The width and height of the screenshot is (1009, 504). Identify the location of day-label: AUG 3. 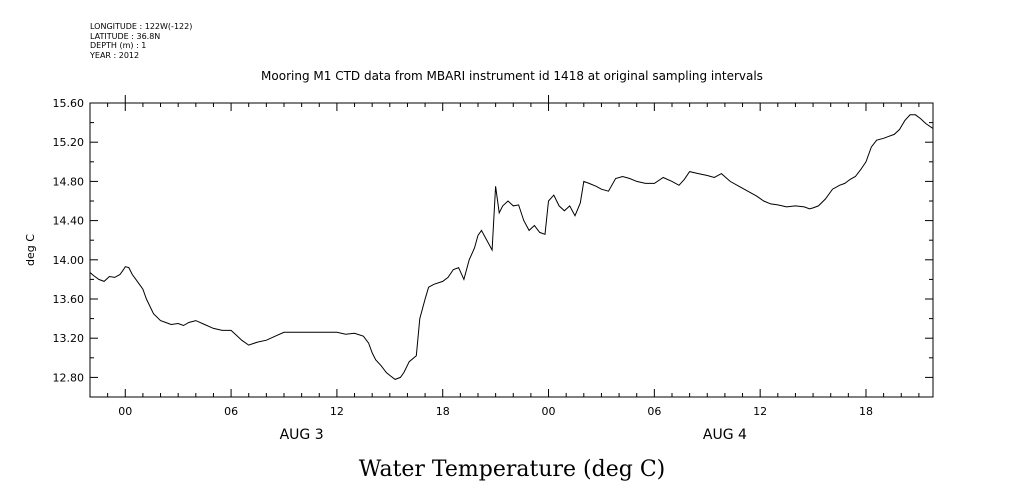
(302, 435).